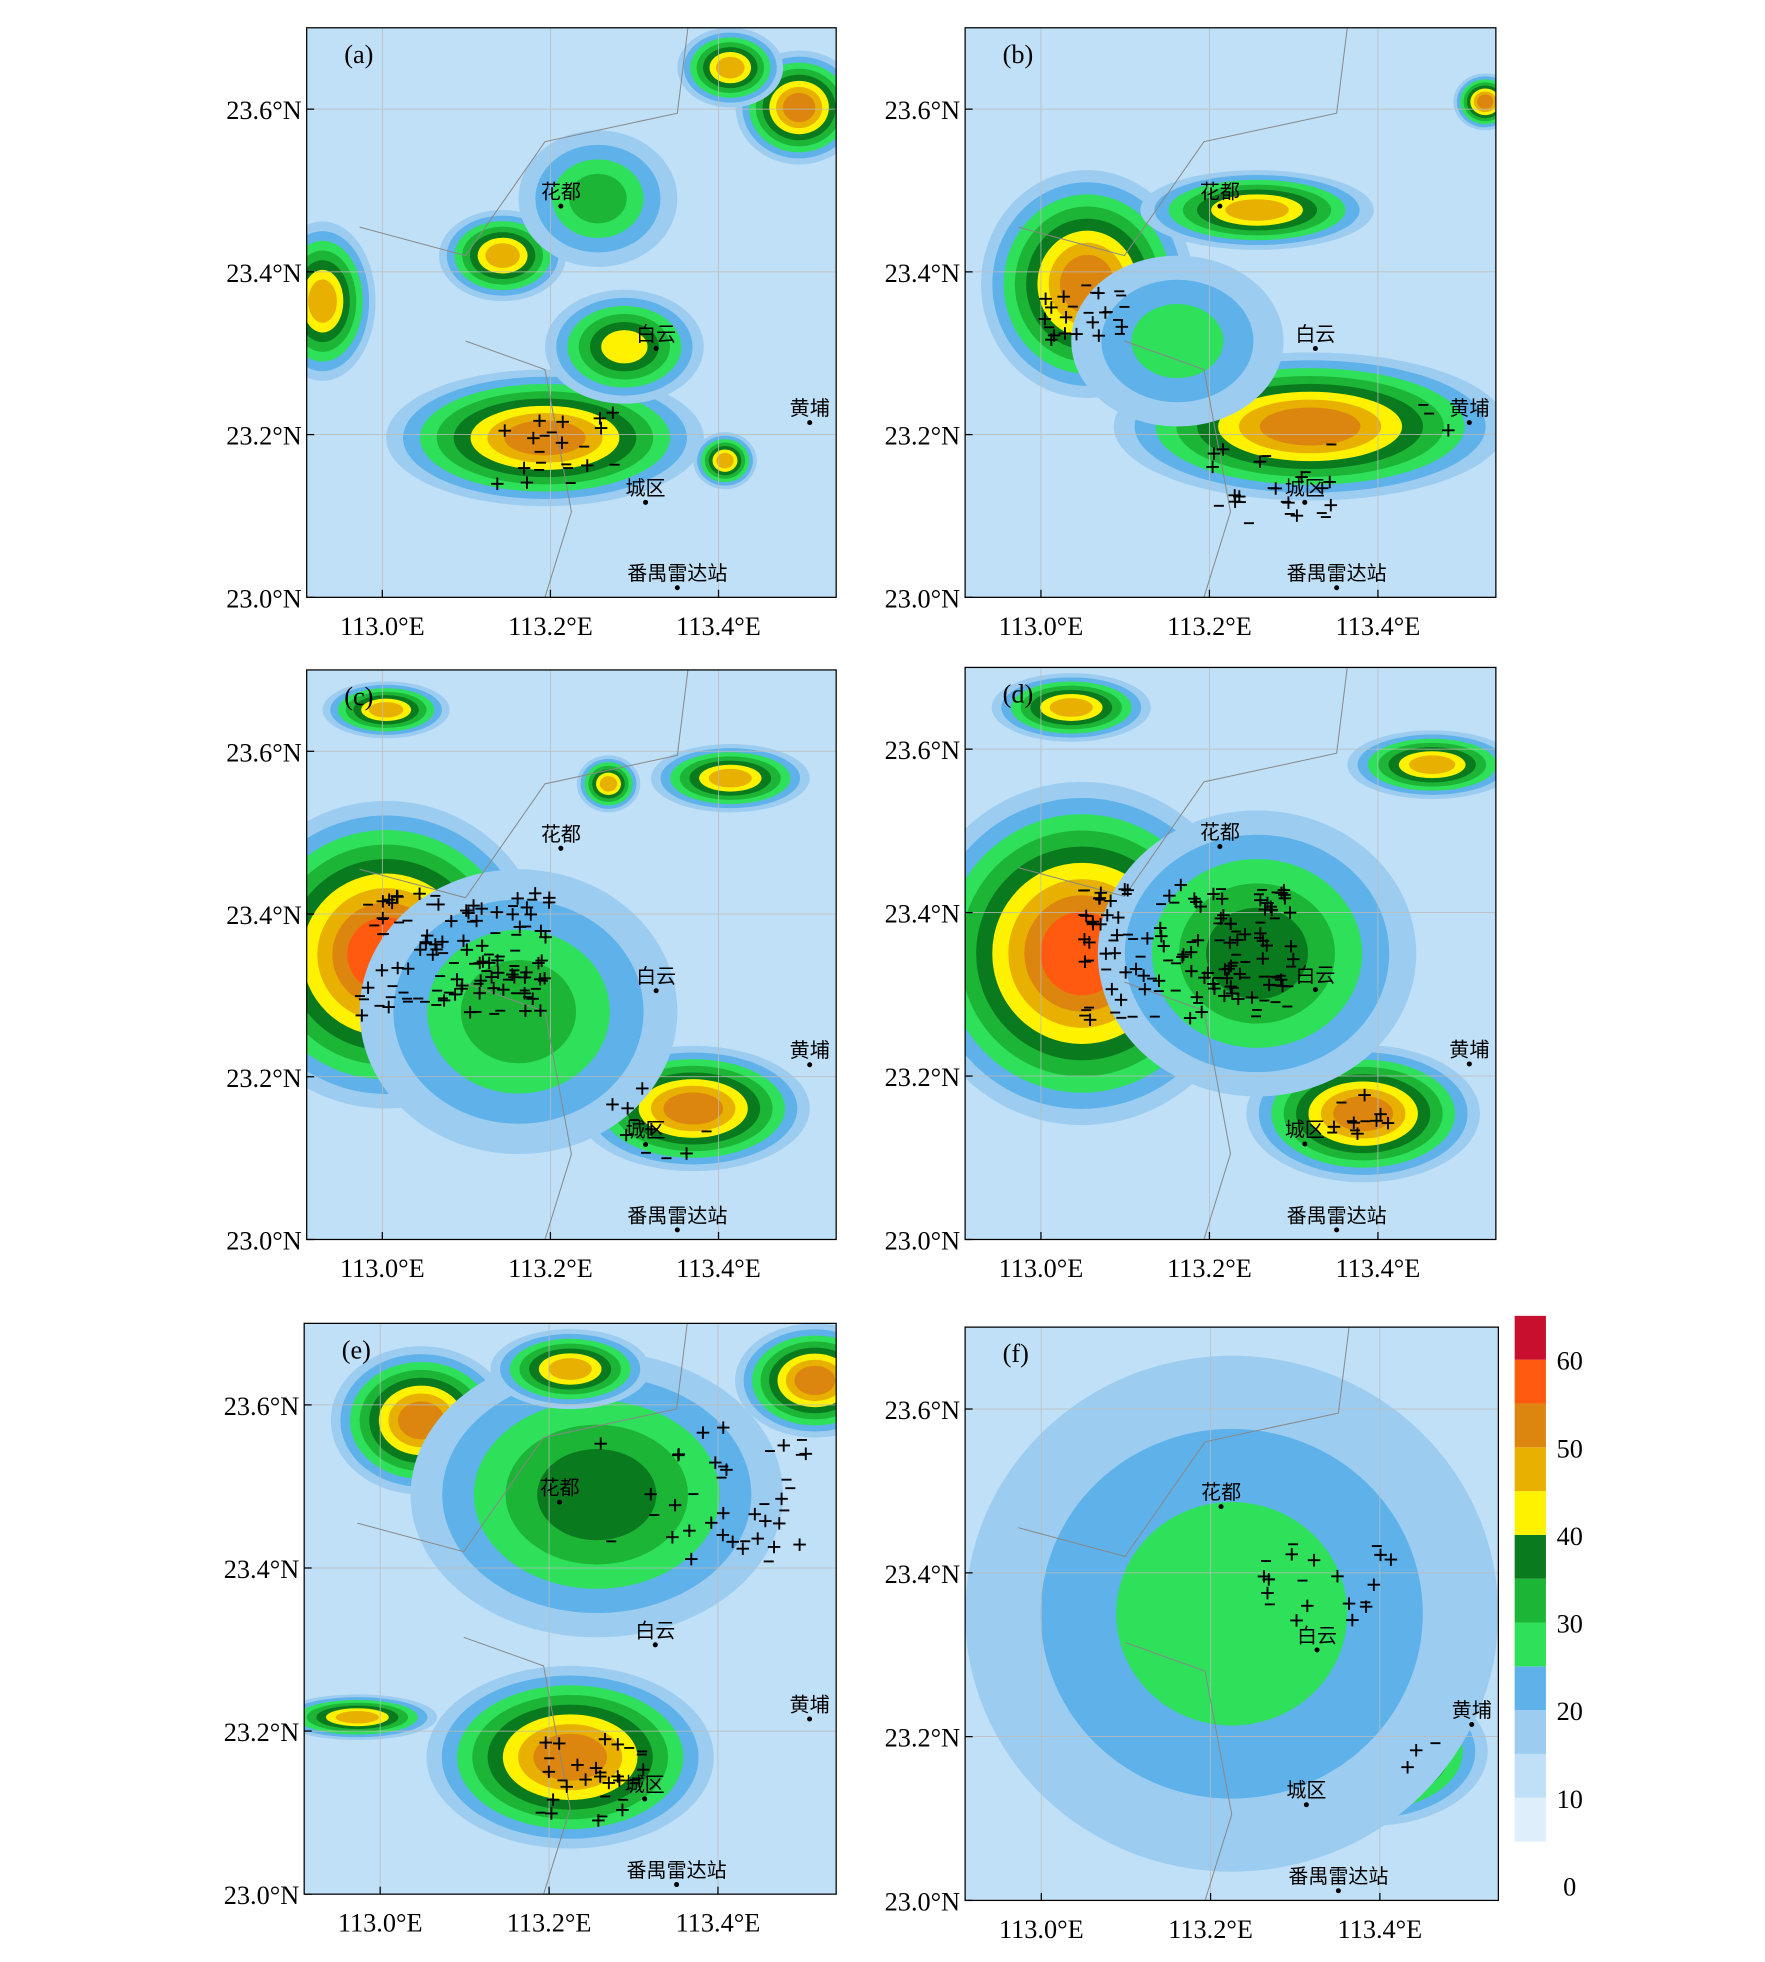 The image size is (1765, 1962). Describe the element at coordinates (1570, 1799) in the screenshot. I see `colorbar-label: 10` at that location.